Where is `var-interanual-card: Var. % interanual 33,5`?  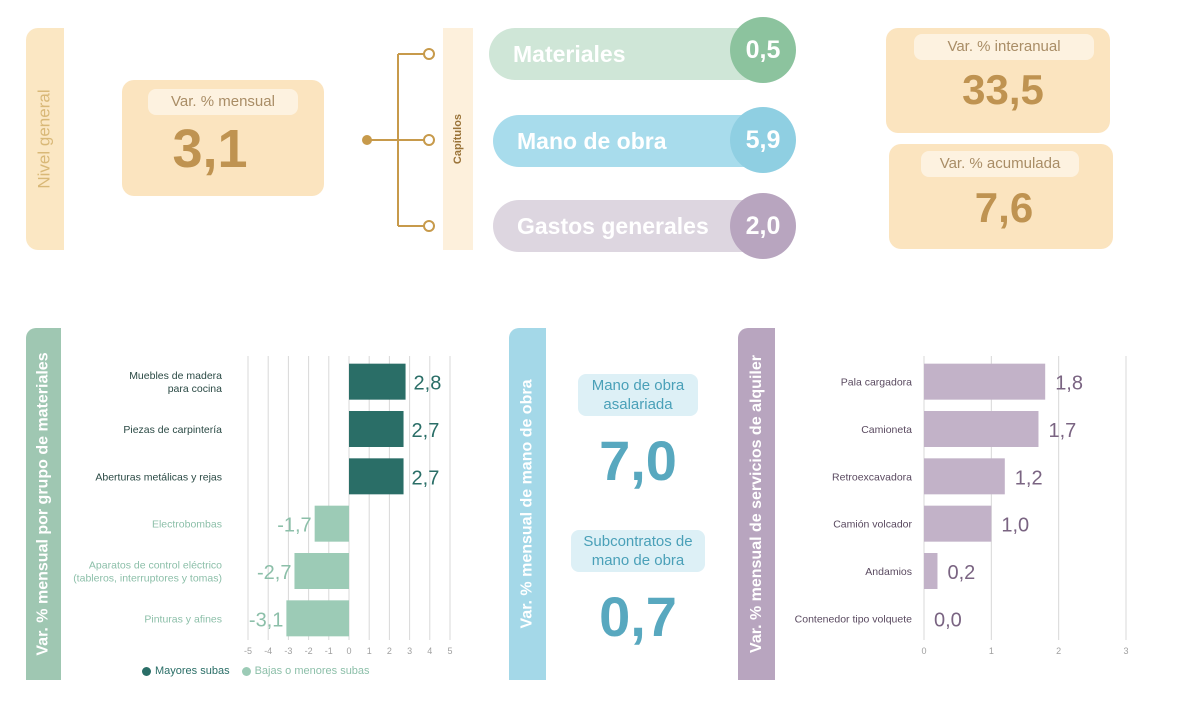 var-interanual-card: Var. % interanual 33,5 is located at coordinates (998, 80).